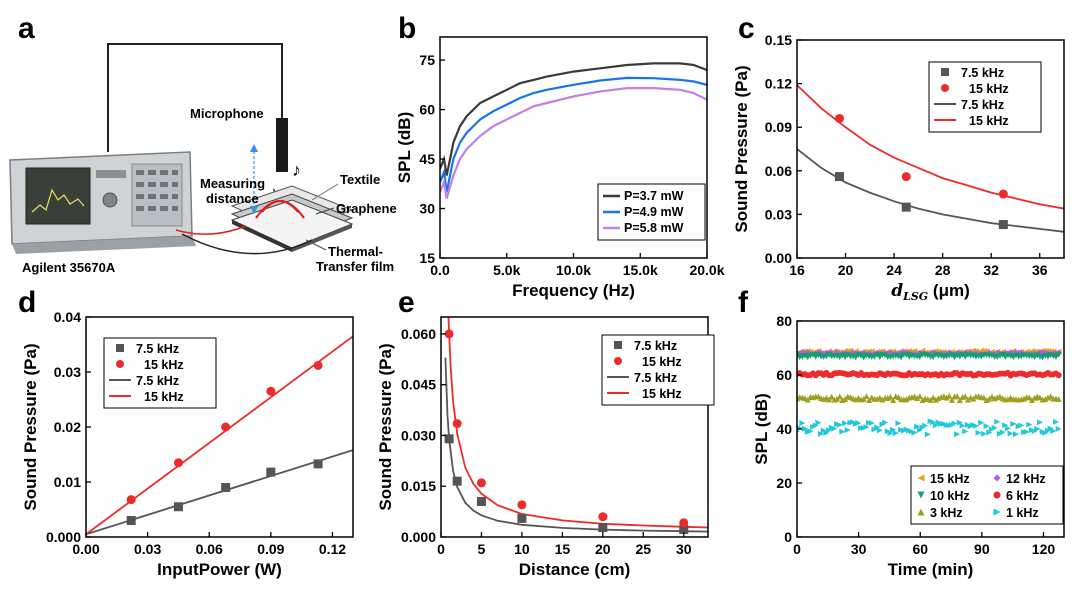 This screenshot has width=1080, height=599. I want to click on x-tick-label: 0.00, so click(85, 549).